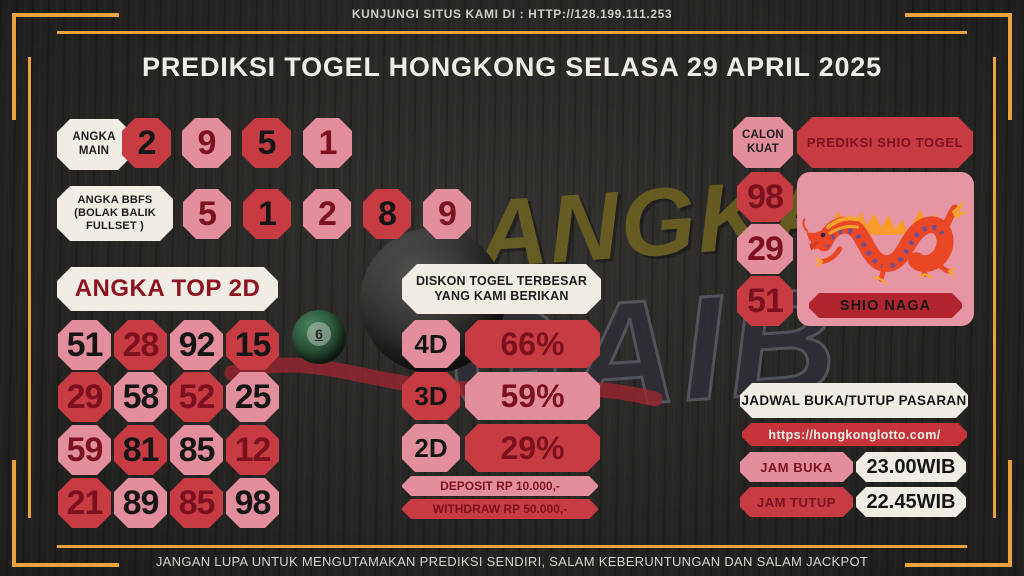 The image size is (1024, 576). I want to click on jadwal-header: JADWAL BUKA/TUTUP PASARAN, so click(854, 400).